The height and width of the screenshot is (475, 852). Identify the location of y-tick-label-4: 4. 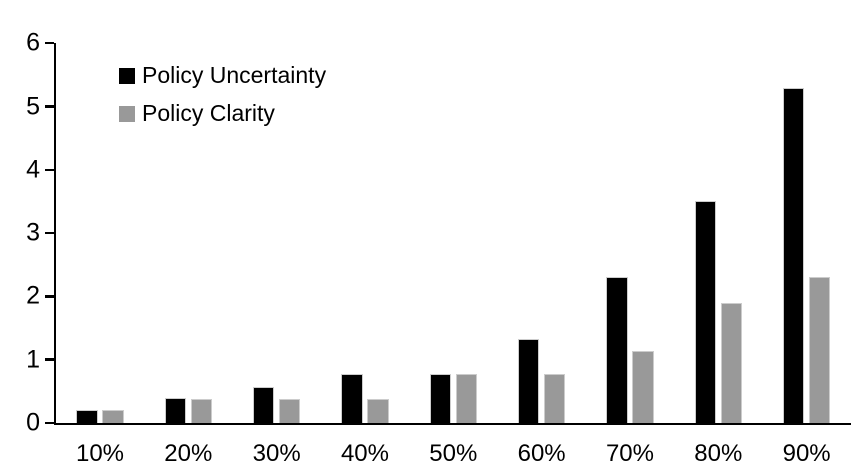
(33, 169).